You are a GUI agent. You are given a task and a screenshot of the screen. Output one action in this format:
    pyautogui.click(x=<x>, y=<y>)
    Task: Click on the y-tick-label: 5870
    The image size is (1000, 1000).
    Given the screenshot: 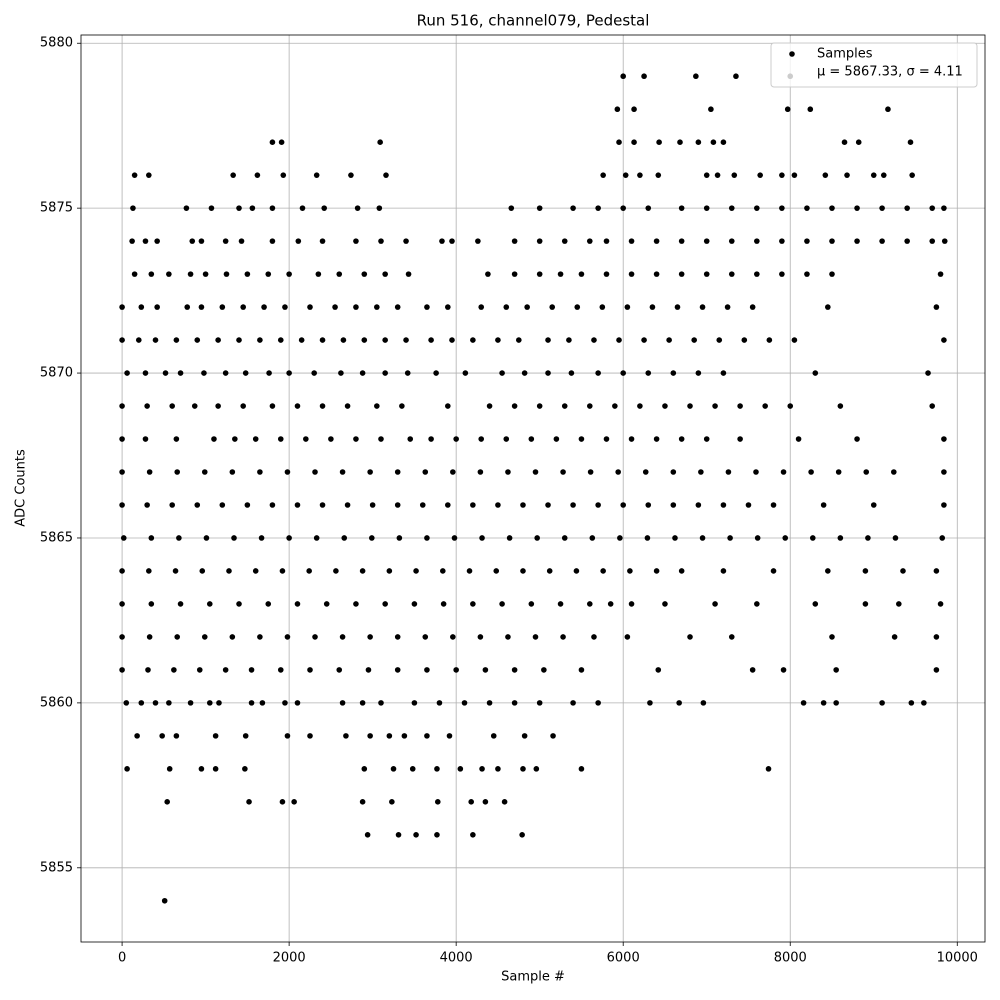 What is the action you would take?
    pyautogui.click(x=56, y=373)
    